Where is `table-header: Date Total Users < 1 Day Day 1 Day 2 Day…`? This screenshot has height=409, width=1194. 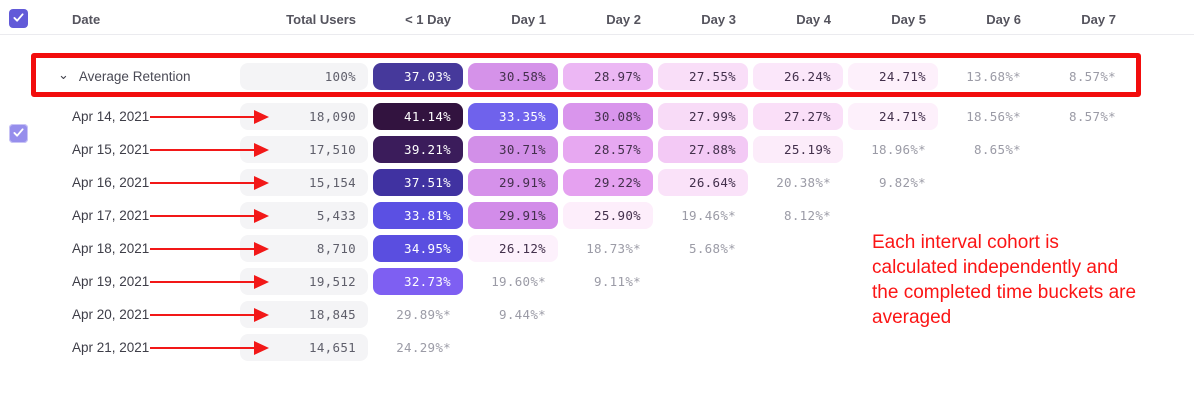 table-header: Date Total Users < 1 Day Day 1 Day 2 Day… is located at coordinates (597, 19).